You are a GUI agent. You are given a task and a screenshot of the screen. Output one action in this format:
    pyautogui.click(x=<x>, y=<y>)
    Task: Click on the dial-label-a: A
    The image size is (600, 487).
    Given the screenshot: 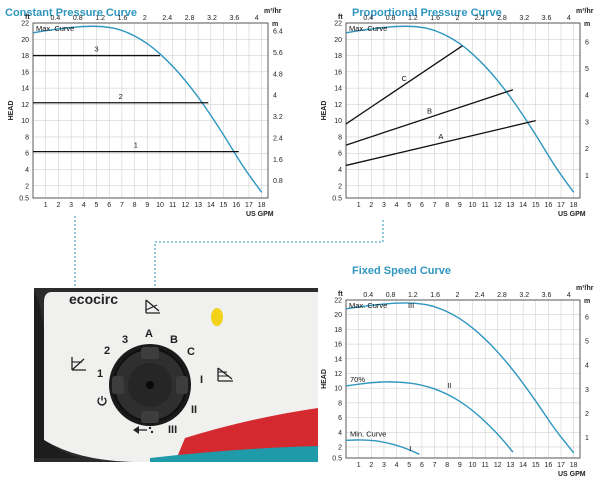 What is the action you would take?
    pyautogui.click(x=149, y=334)
    